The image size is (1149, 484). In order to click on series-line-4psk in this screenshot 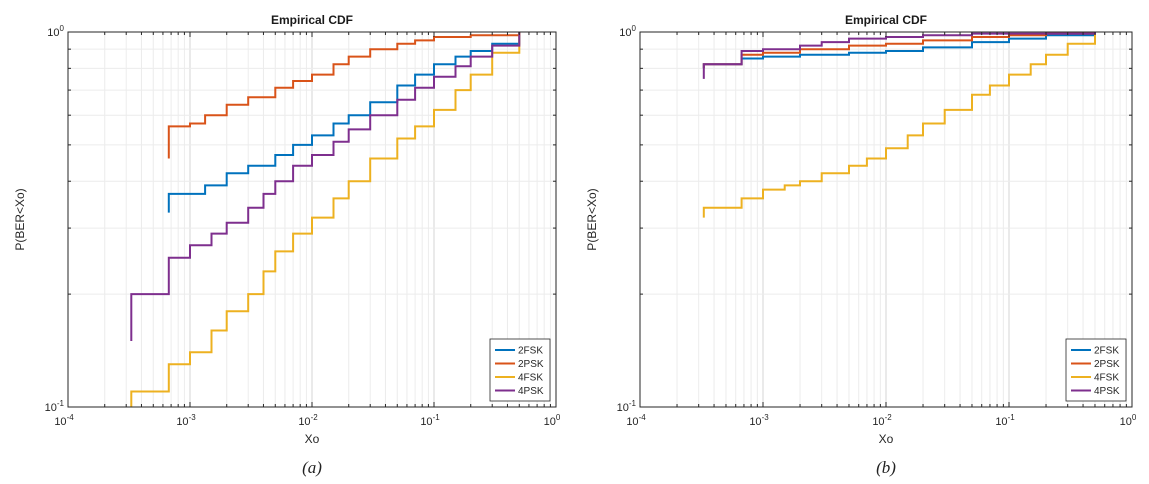, I will do `click(899, 55)`.